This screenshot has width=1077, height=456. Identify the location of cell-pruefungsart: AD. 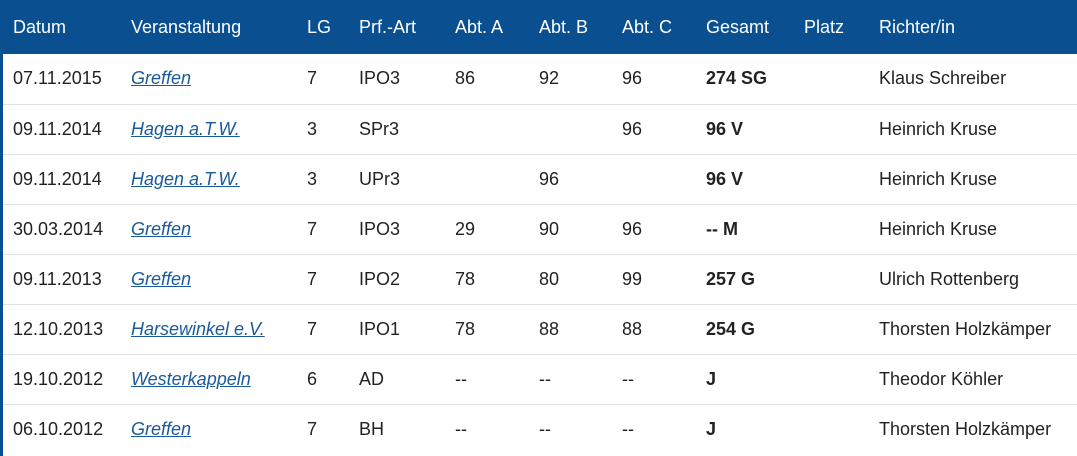
(372, 378).